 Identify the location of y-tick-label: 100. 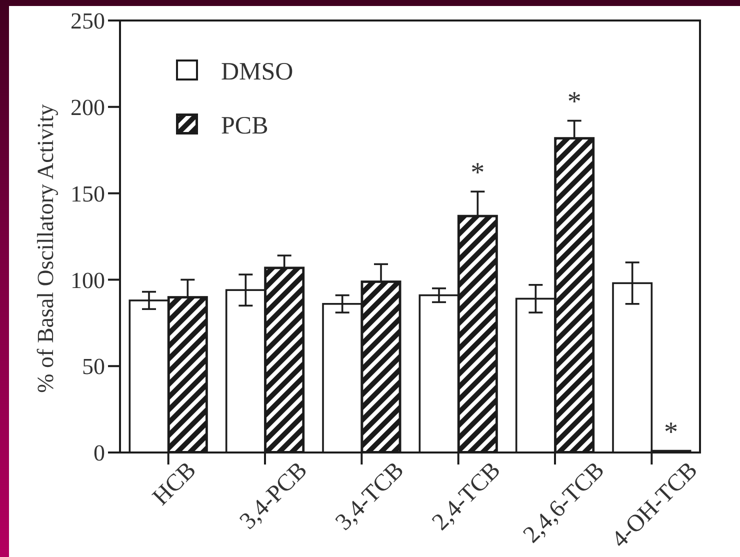
(87, 280).